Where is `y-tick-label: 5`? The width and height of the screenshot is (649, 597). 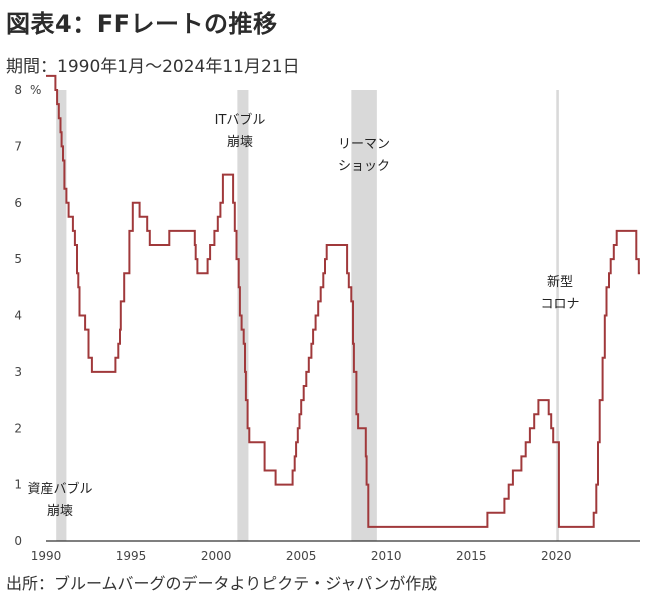 y-tick-label: 5 is located at coordinates (18, 259).